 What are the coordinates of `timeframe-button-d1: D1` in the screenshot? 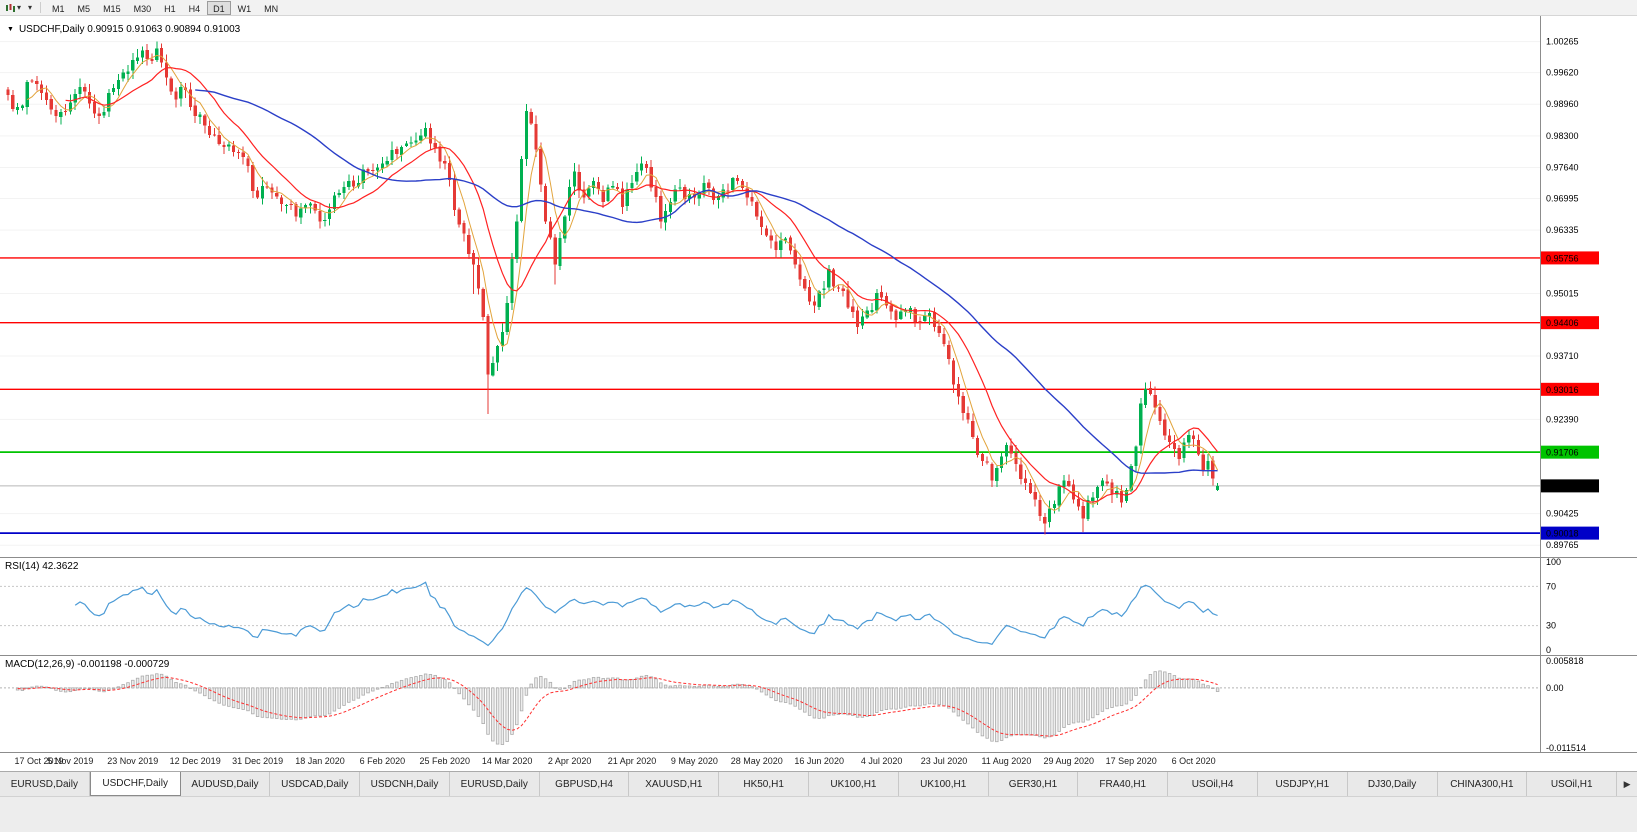 It's located at (219, 7).